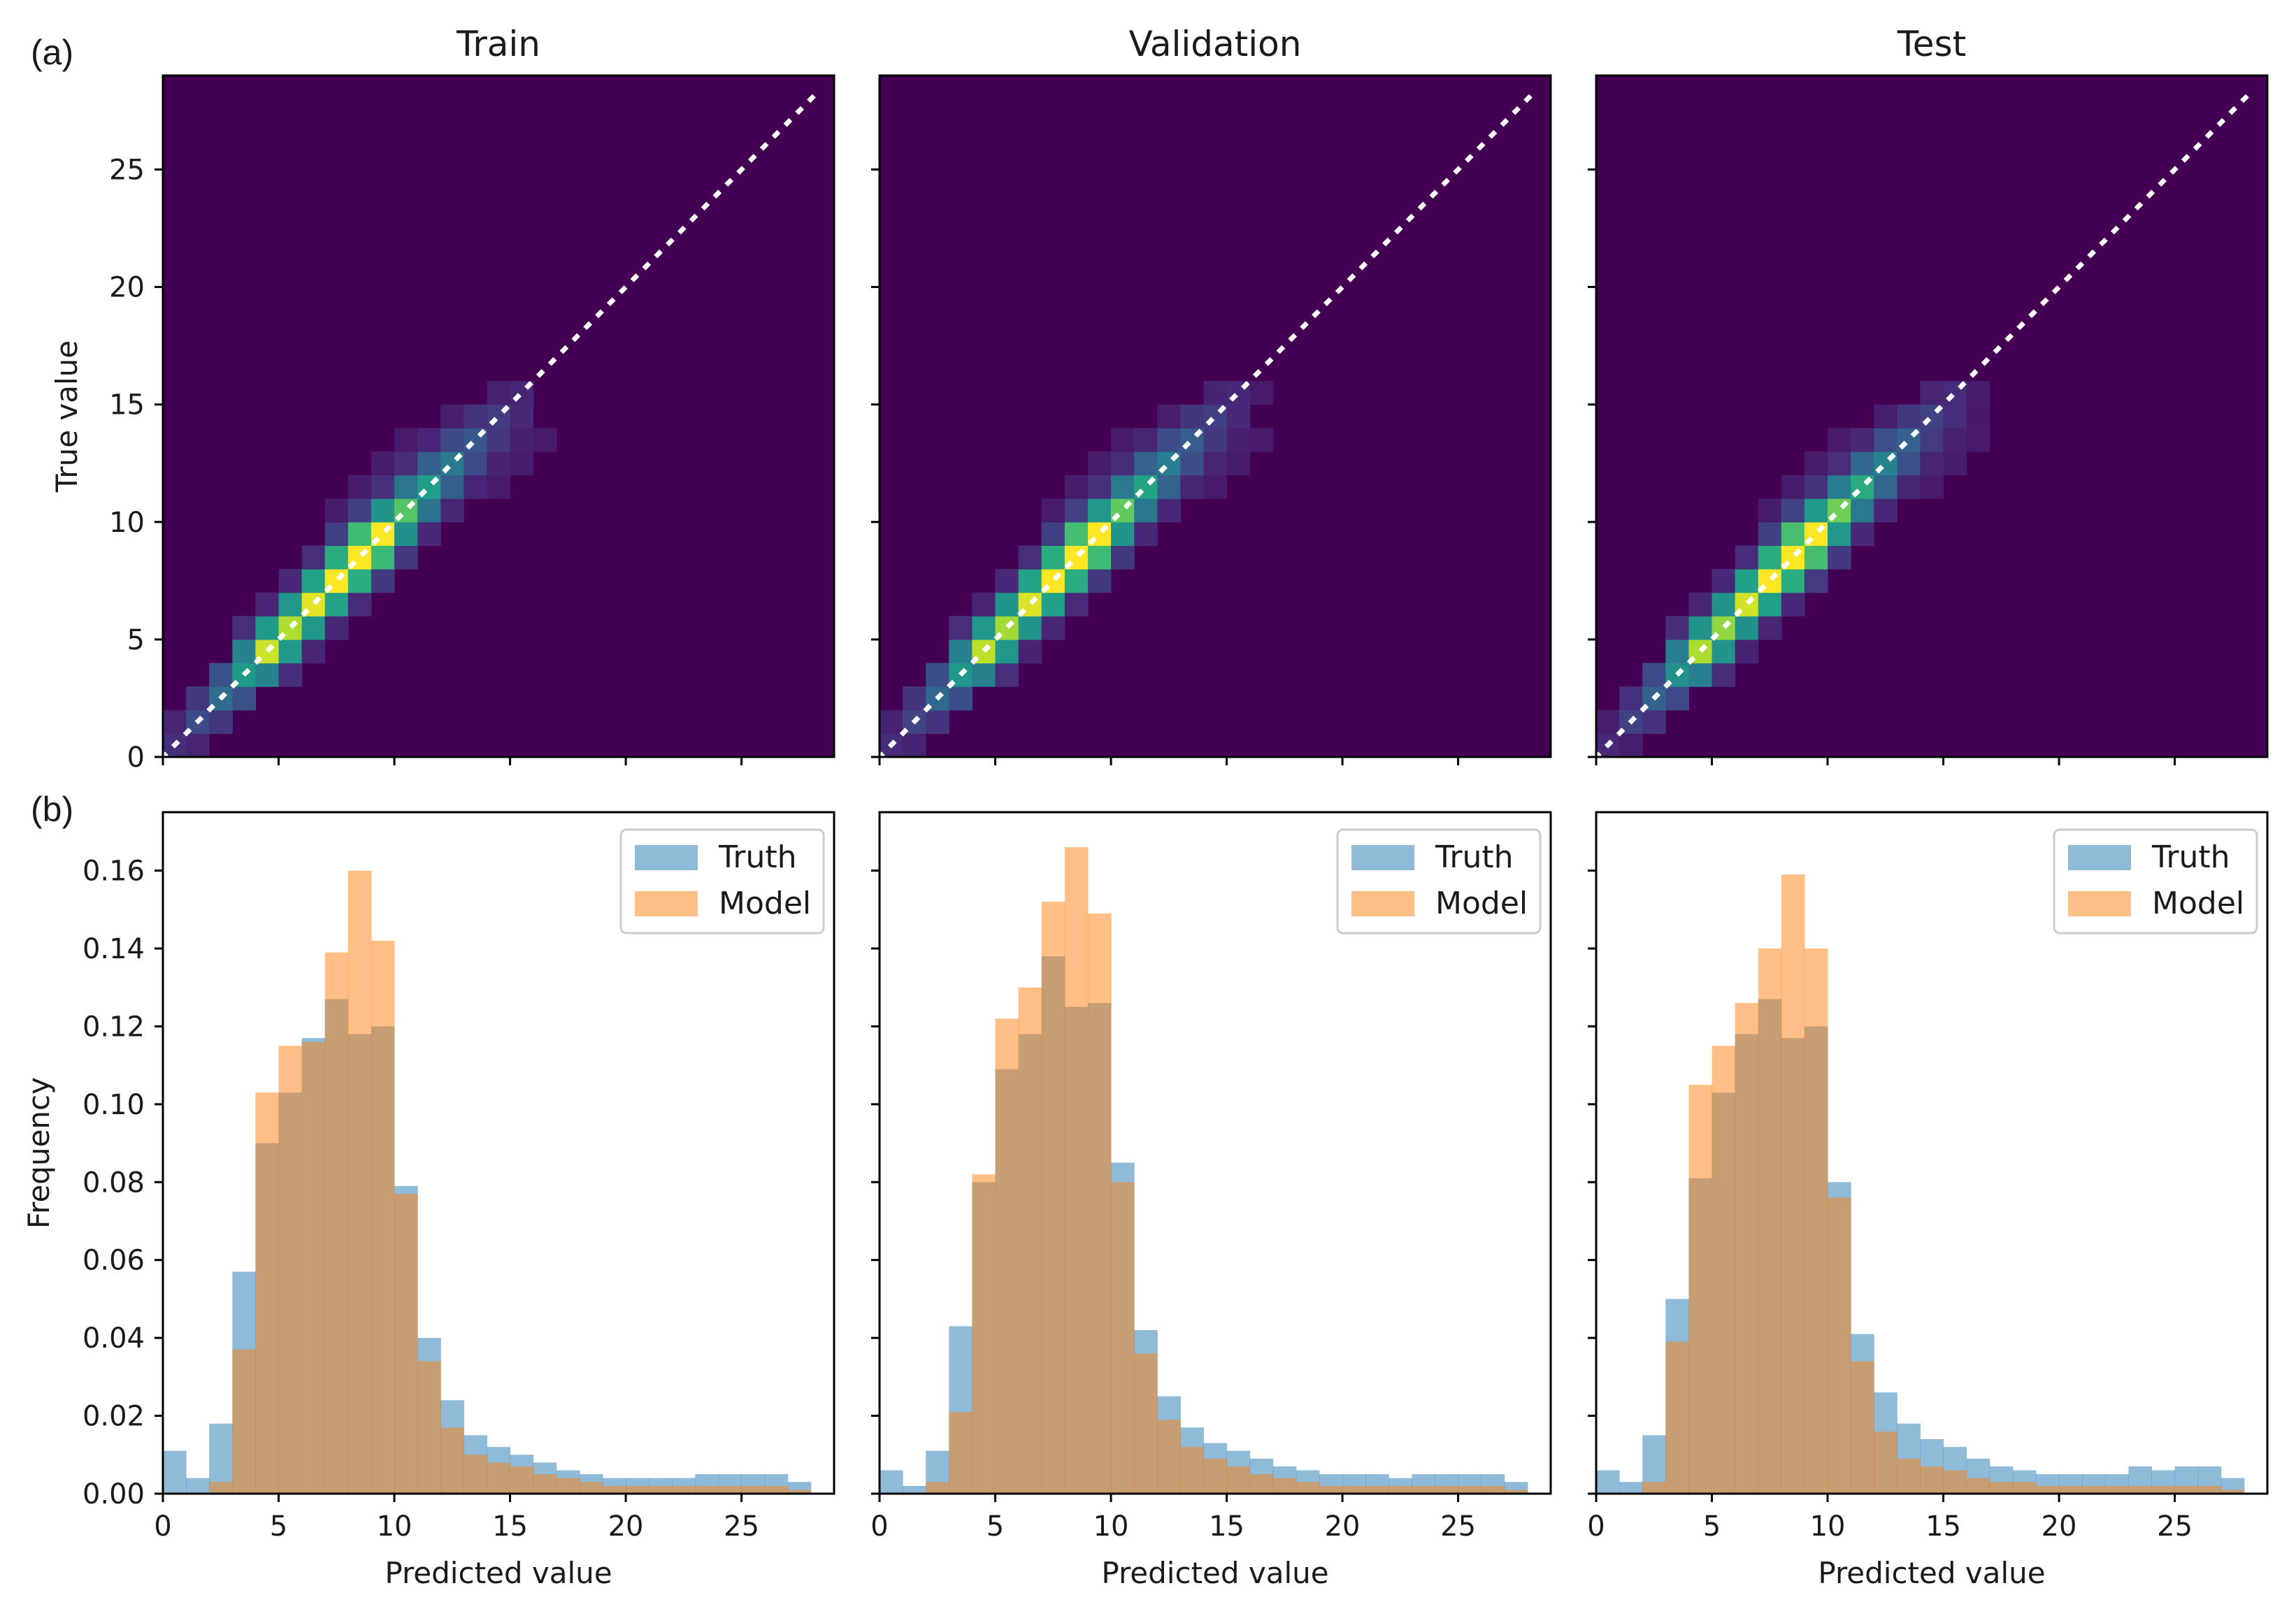  Describe the element at coordinates (666, 857) in the screenshot. I see `legend-swatch-truth` at that location.